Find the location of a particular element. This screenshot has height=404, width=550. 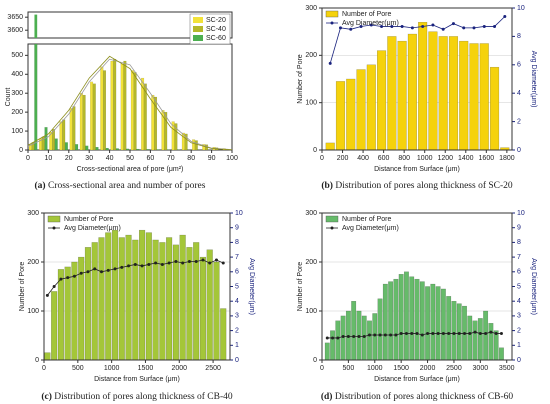

x-tick-label: 1800 is located at coordinates (507, 158).